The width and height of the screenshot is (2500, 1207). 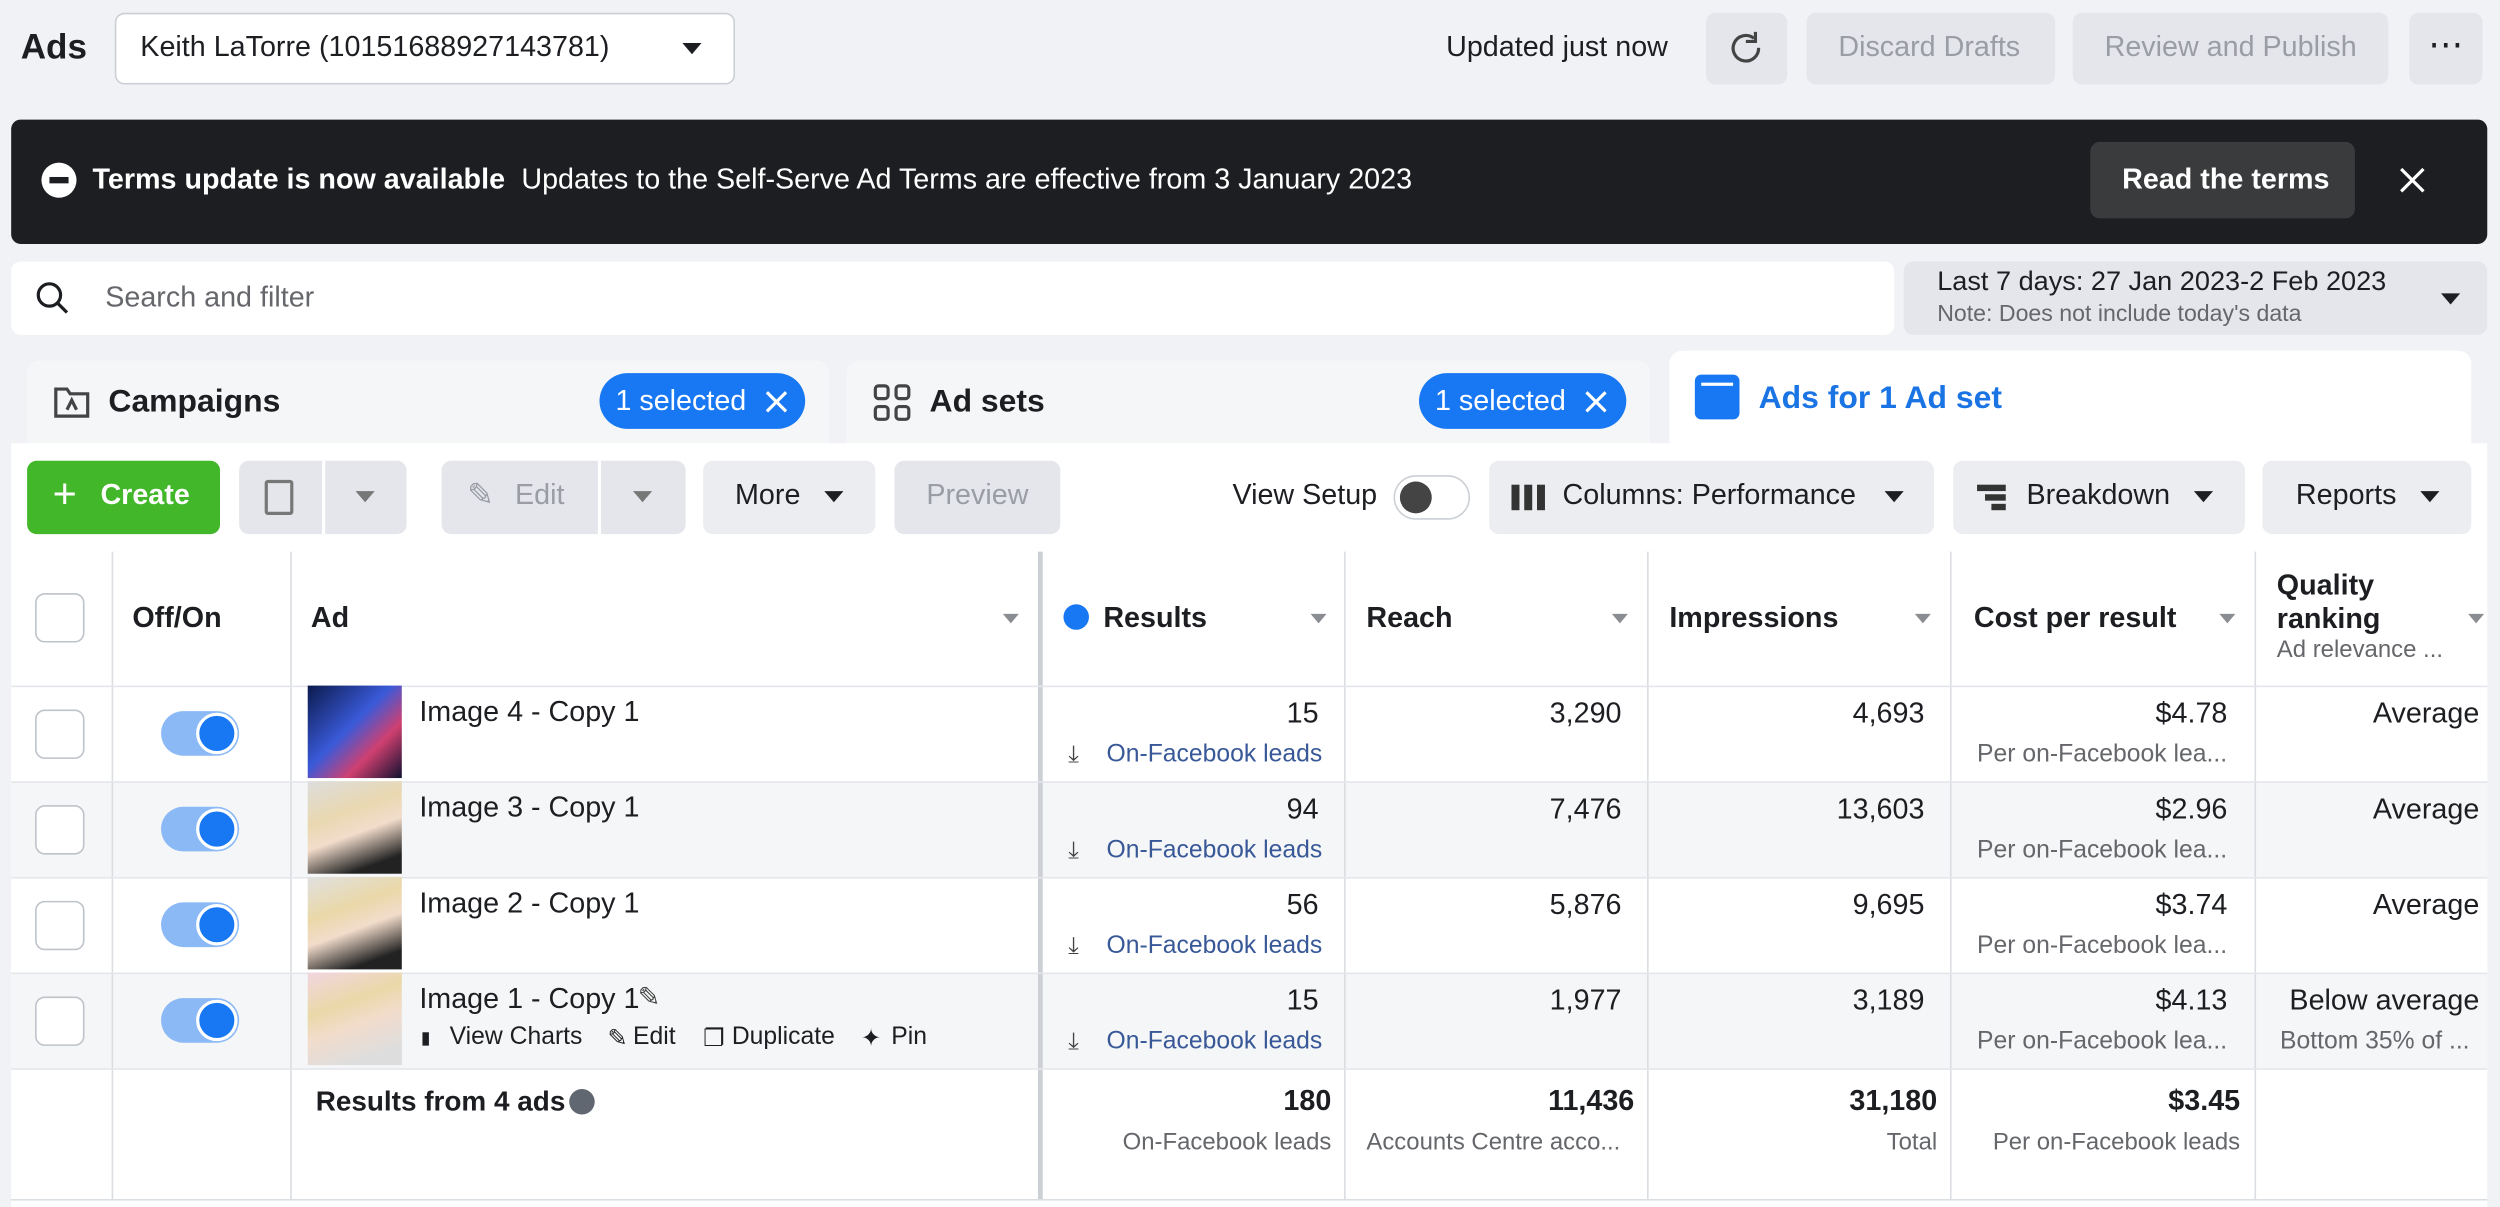 I want to click on date-range: Last 7 days: 27 Jan 2023-2 Feb 2023, so click(x=2162, y=281).